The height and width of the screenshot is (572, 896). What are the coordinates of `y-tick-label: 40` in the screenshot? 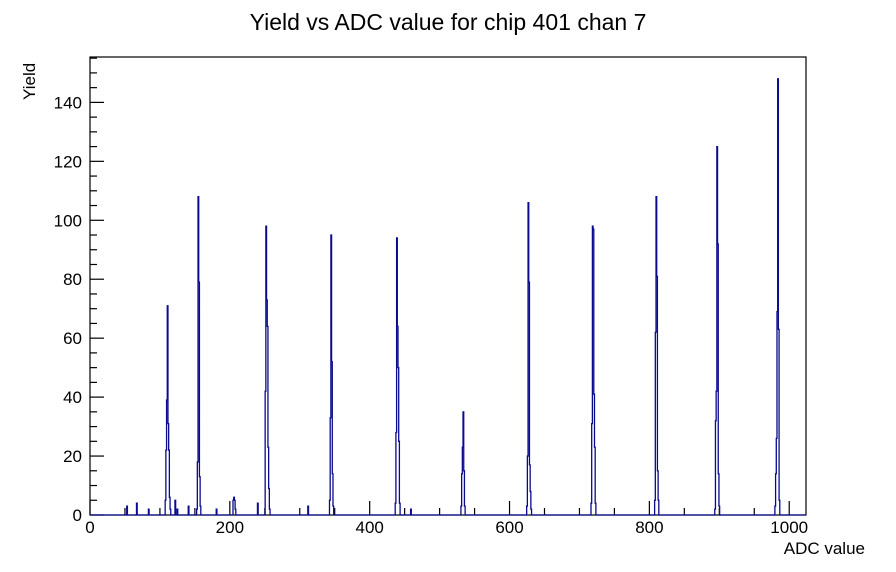 It's located at (72, 397).